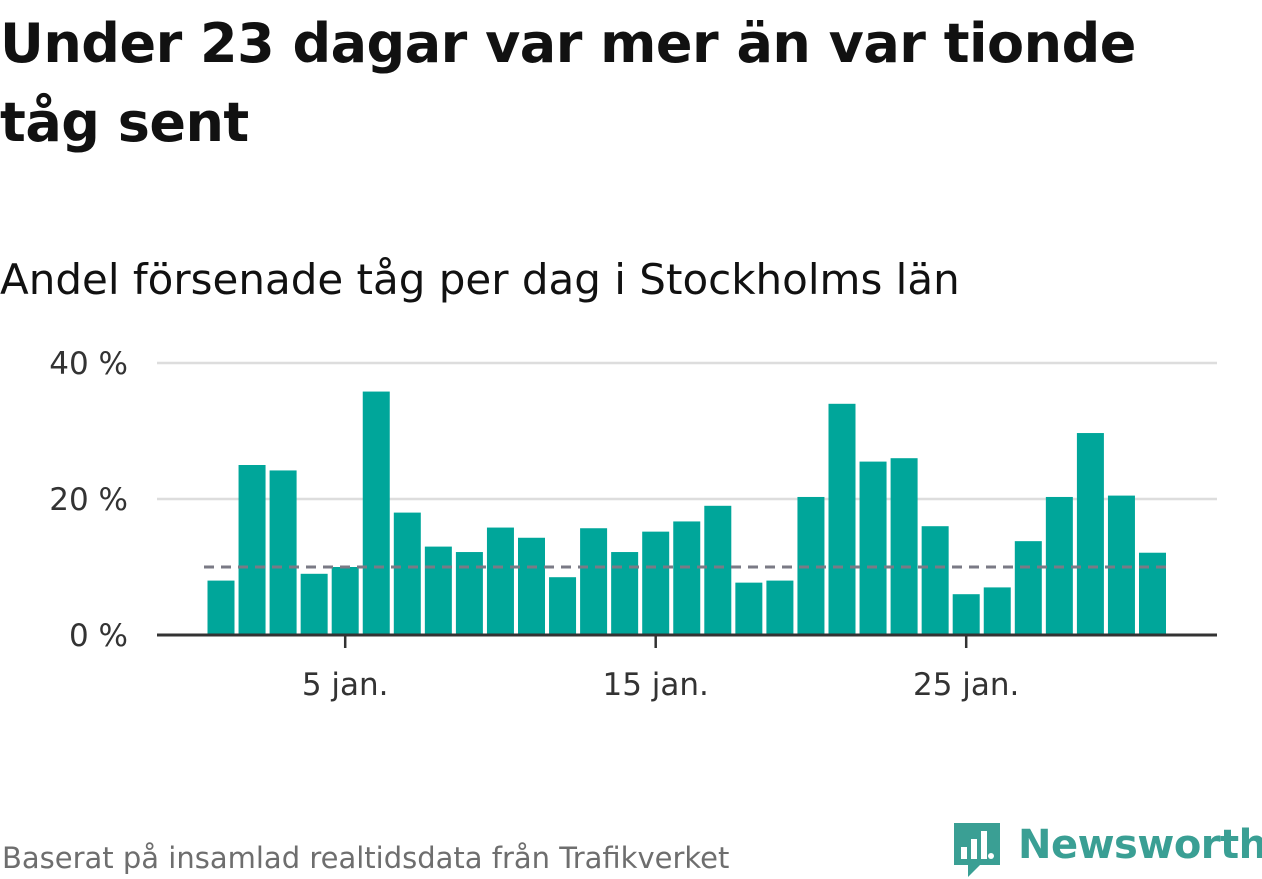 The height and width of the screenshot is (879, 1262). What do you see at coordinates (88, 500) in the screenshot?
I see `y-tick-label: 20 %` at bounding box center [88, 500].